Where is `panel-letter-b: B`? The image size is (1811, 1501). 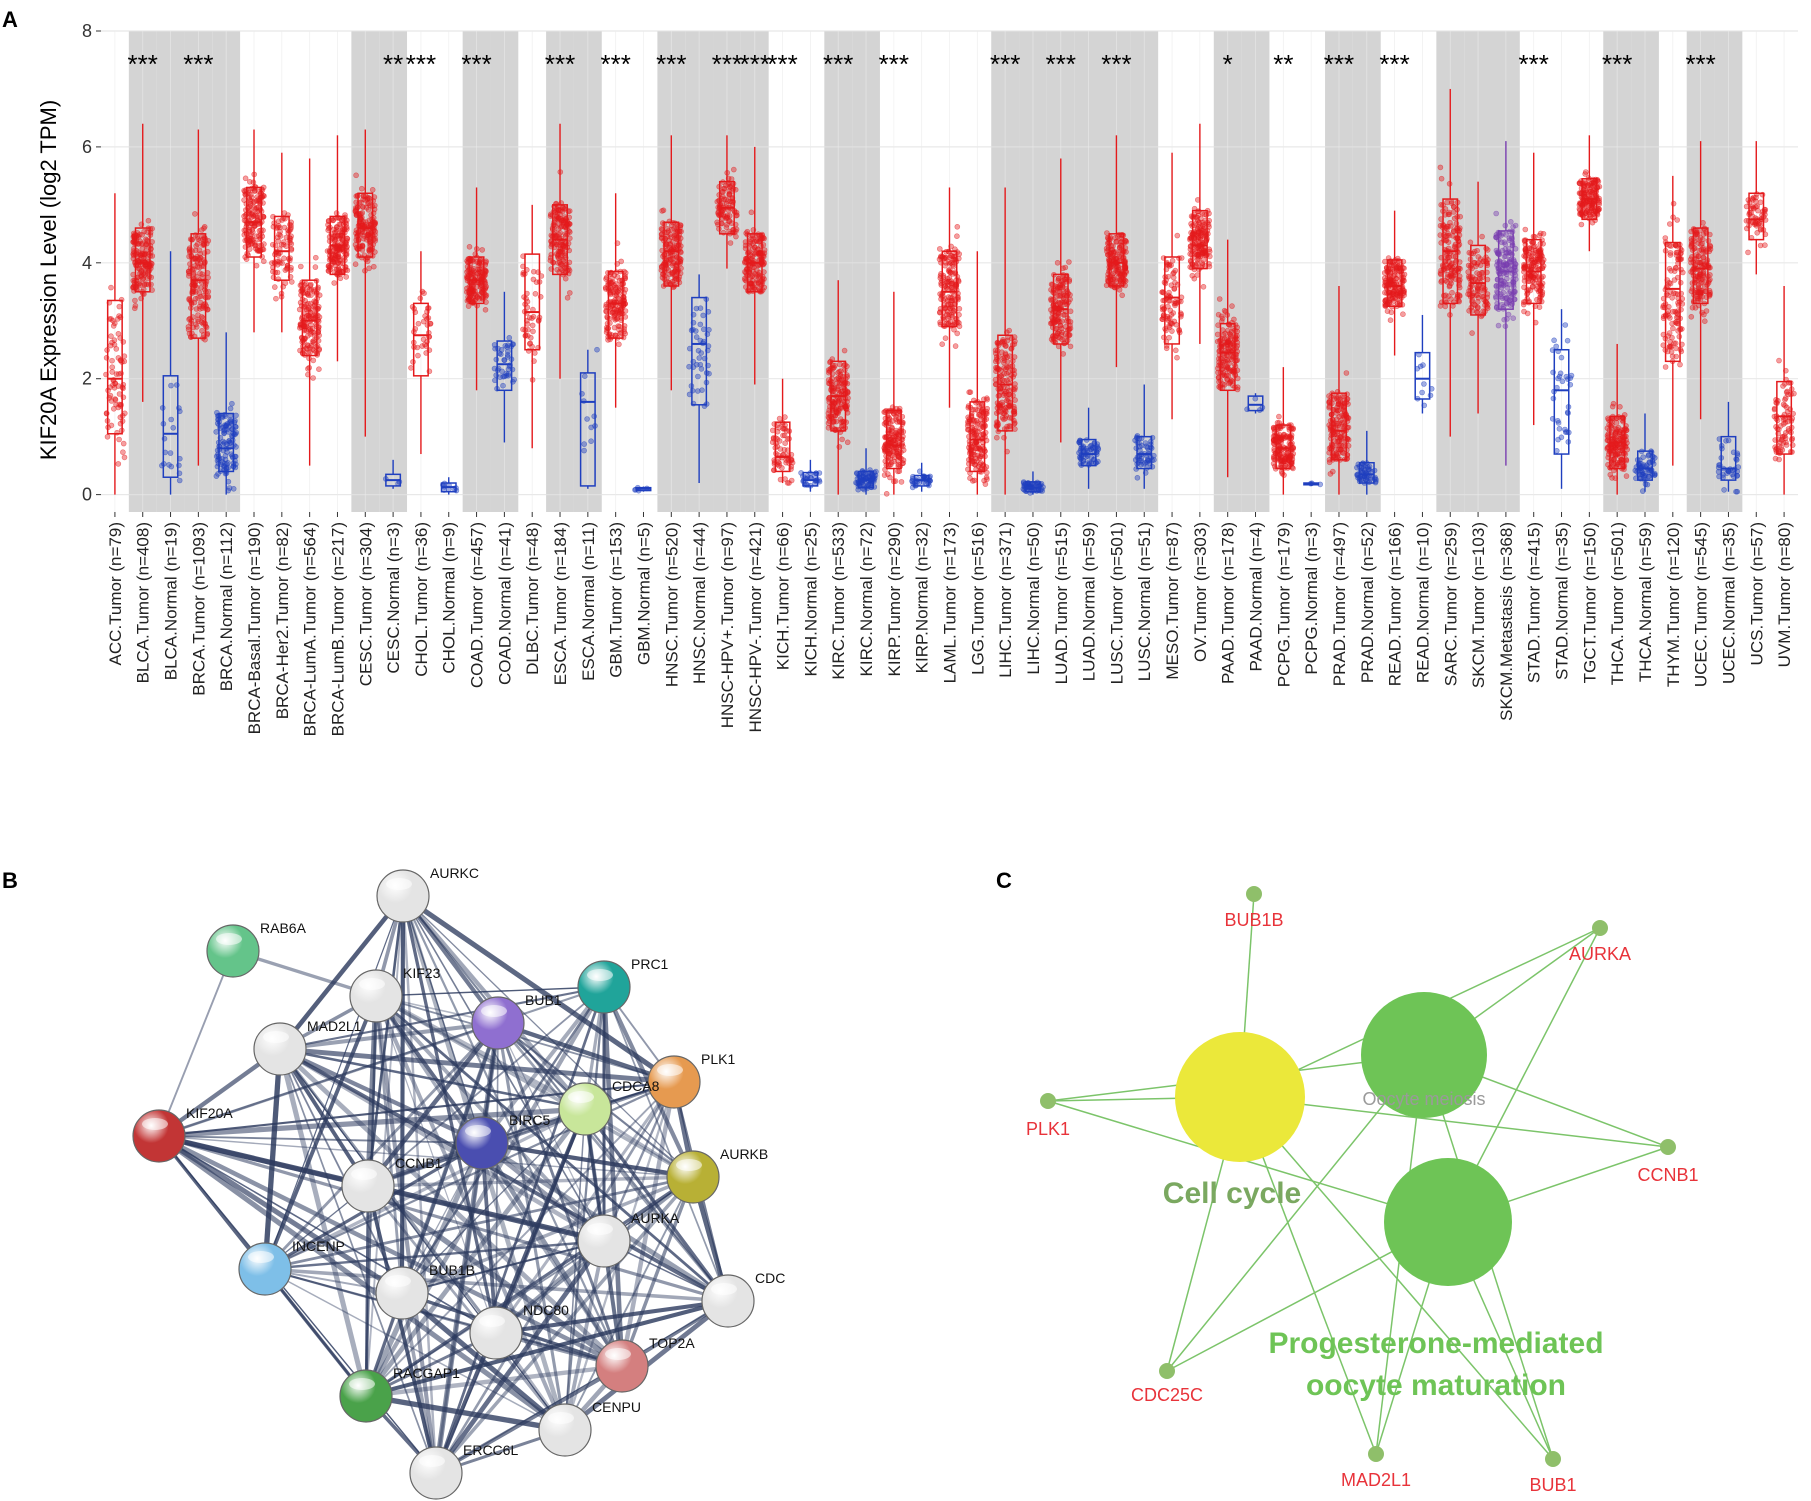
panel-letter-b: B is located at coordinates (10, 880).